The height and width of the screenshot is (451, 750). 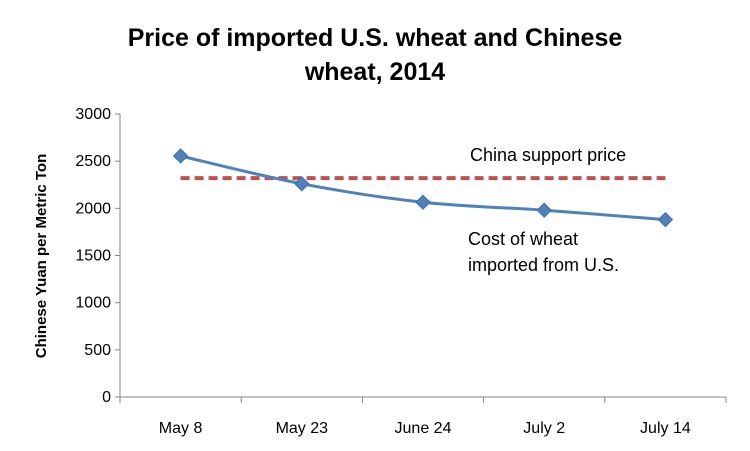 What do you see at coordinates (93, 161) in the screenshot?
I see `y-tick-label: 2500` at bounding box center [93, 161].